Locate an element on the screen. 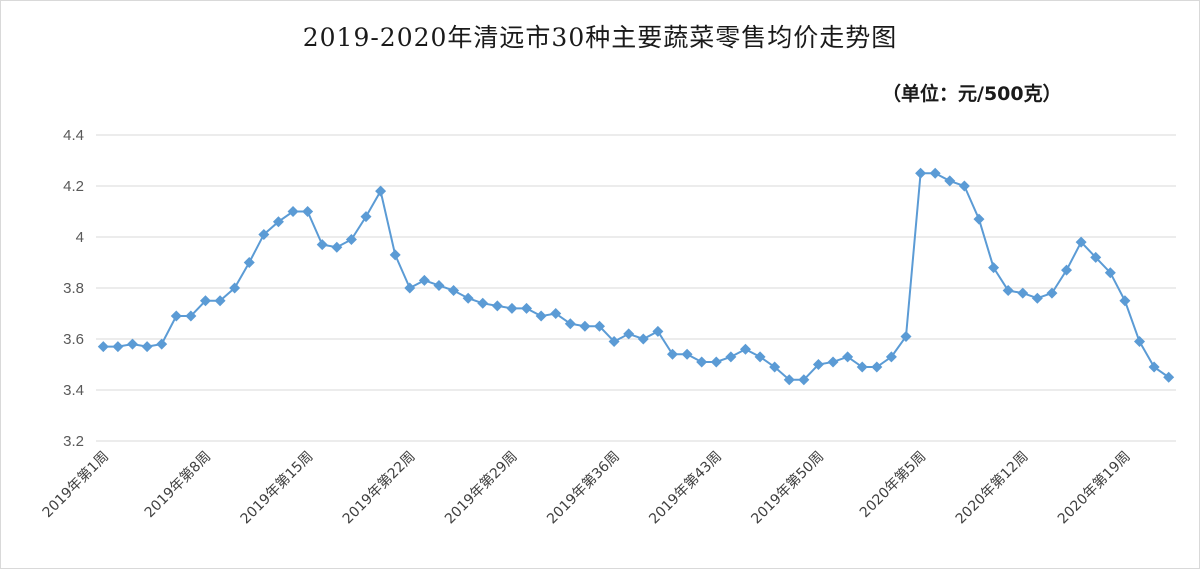  x-tick-label: 2019年第8周 is located at coordinates (177, 484).